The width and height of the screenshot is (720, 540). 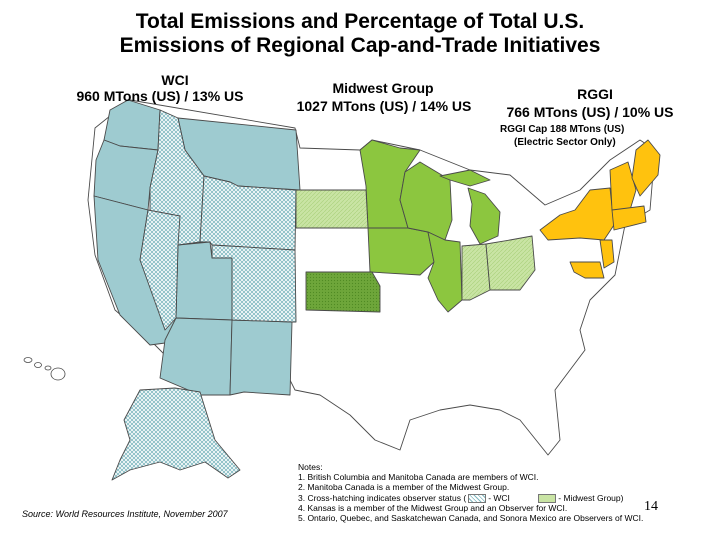 What do you see at coordinates (629, 218) in the screenshot?
I see `state-massachusetts-ri-ct` at bounding box center [629, 218].